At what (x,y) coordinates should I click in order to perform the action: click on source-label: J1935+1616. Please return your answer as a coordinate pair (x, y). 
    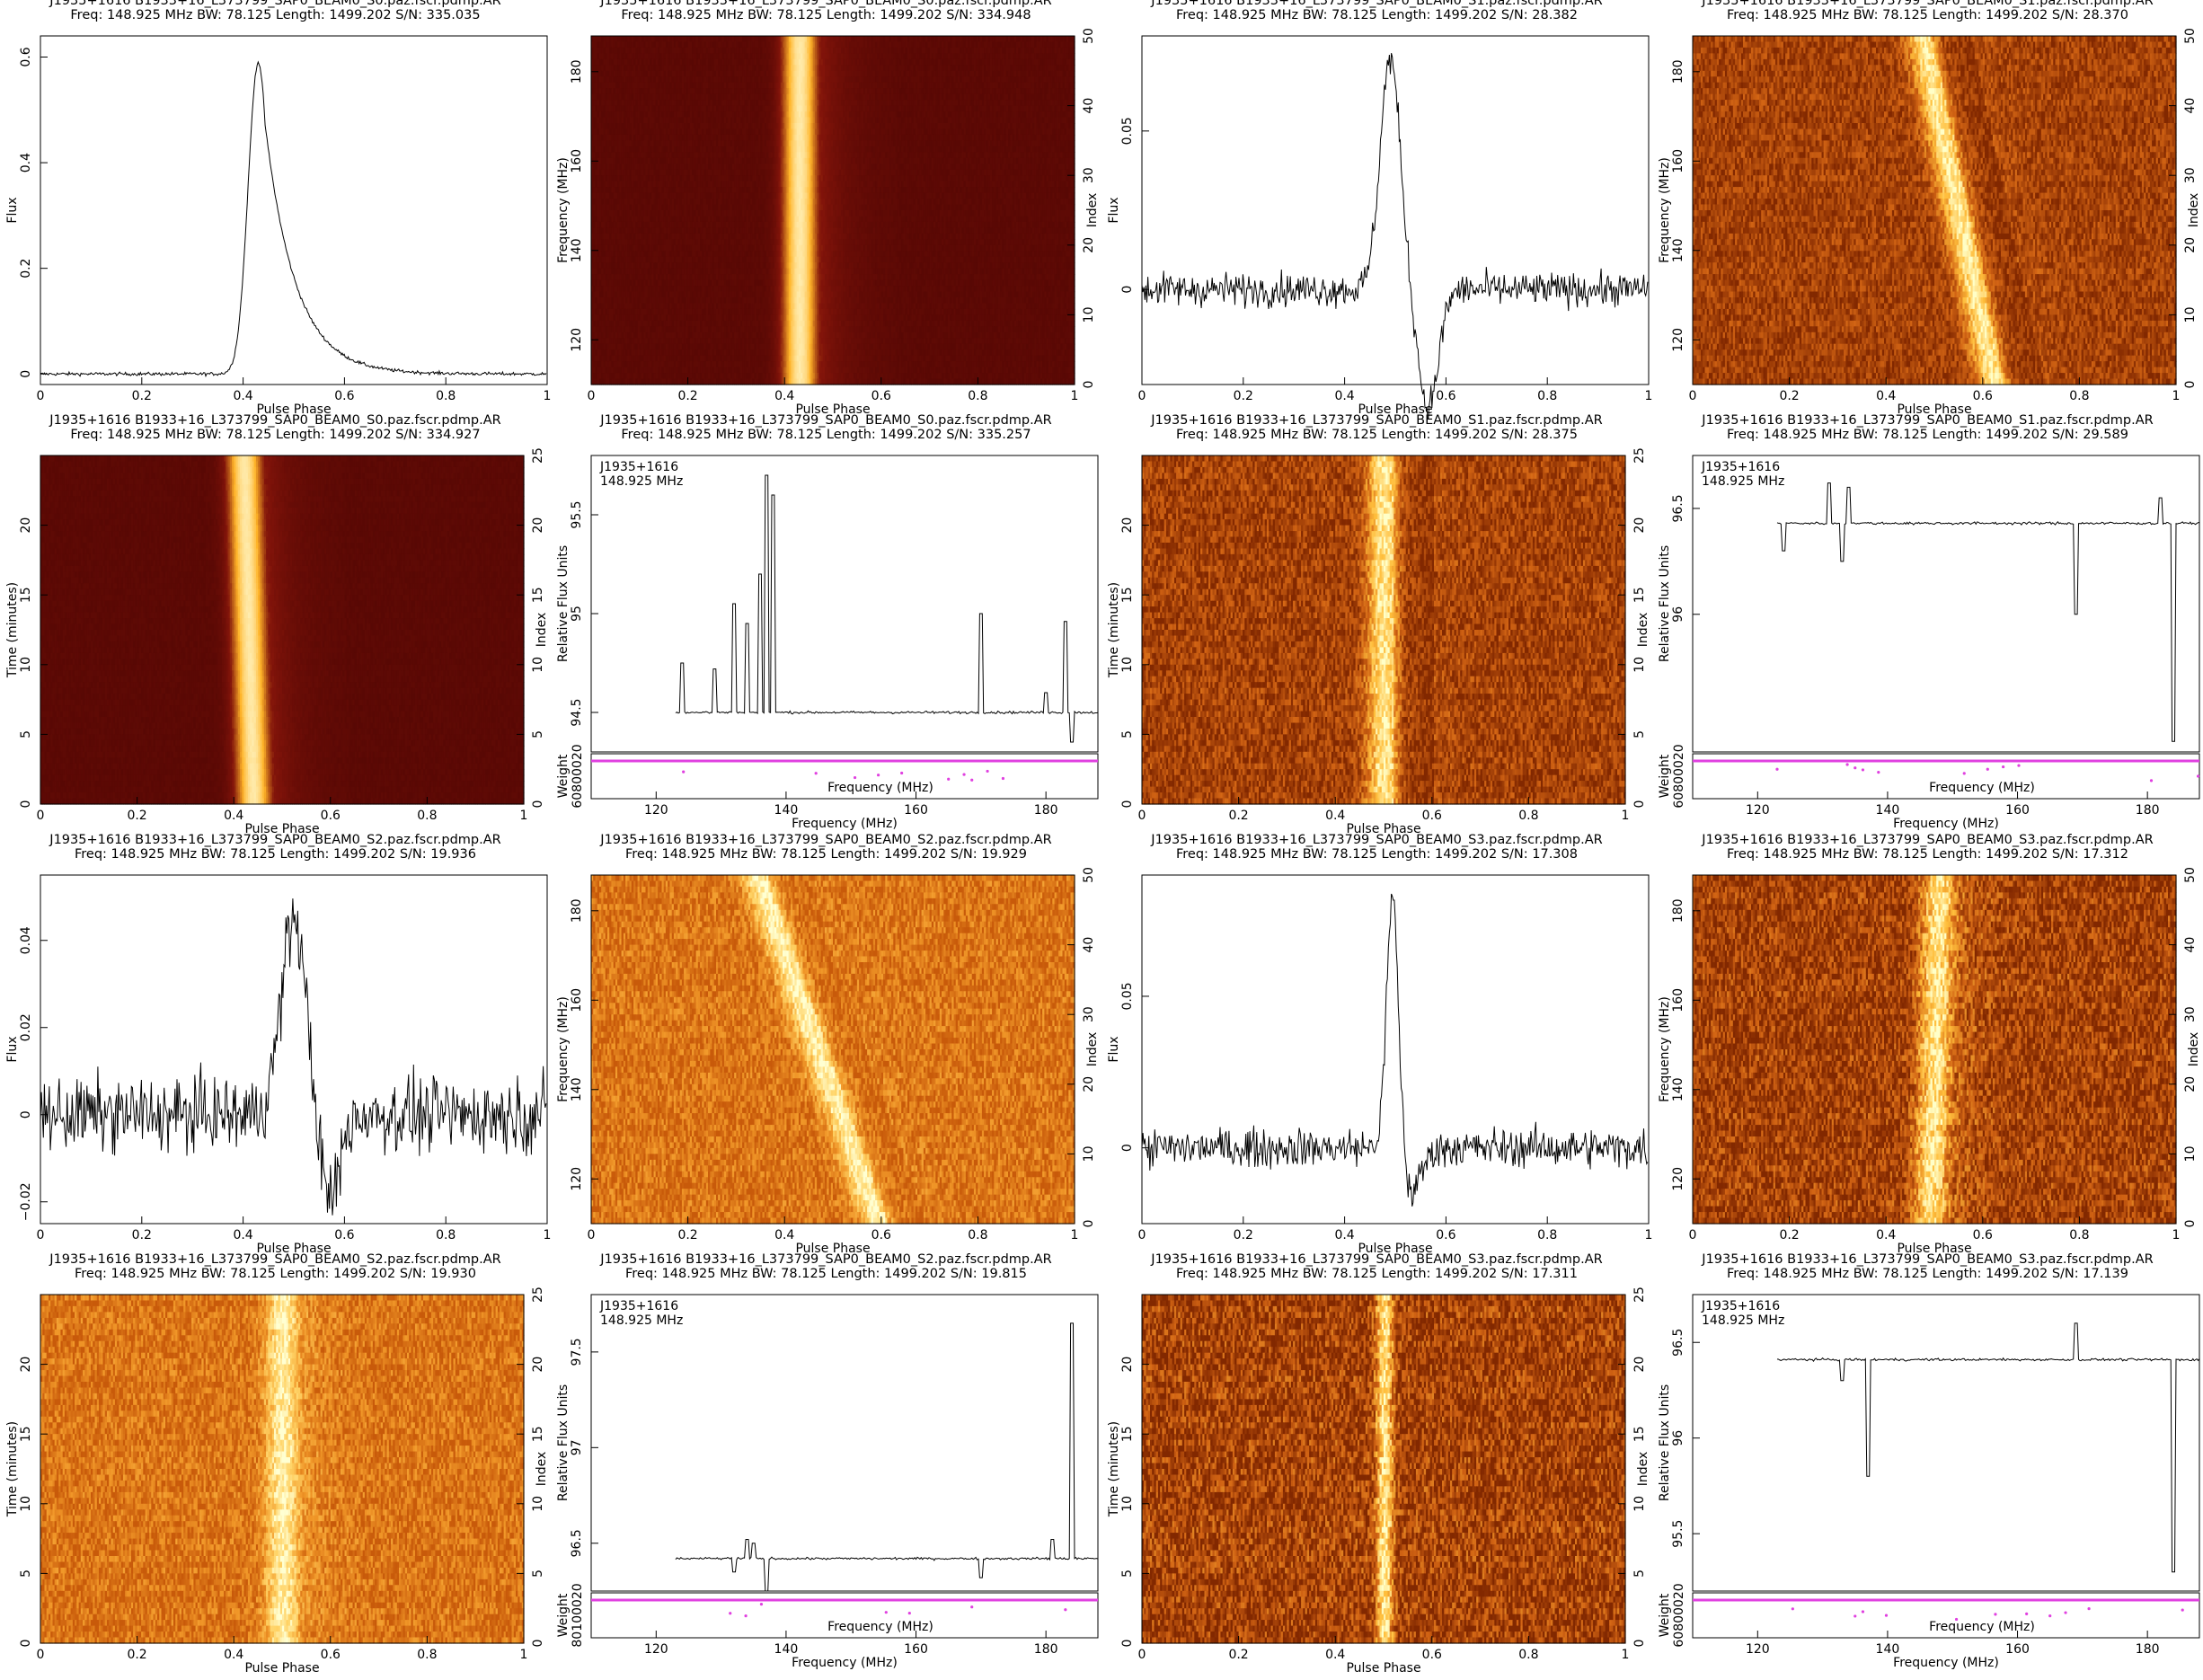
    Looking at the image, I should click on (1741, 467).